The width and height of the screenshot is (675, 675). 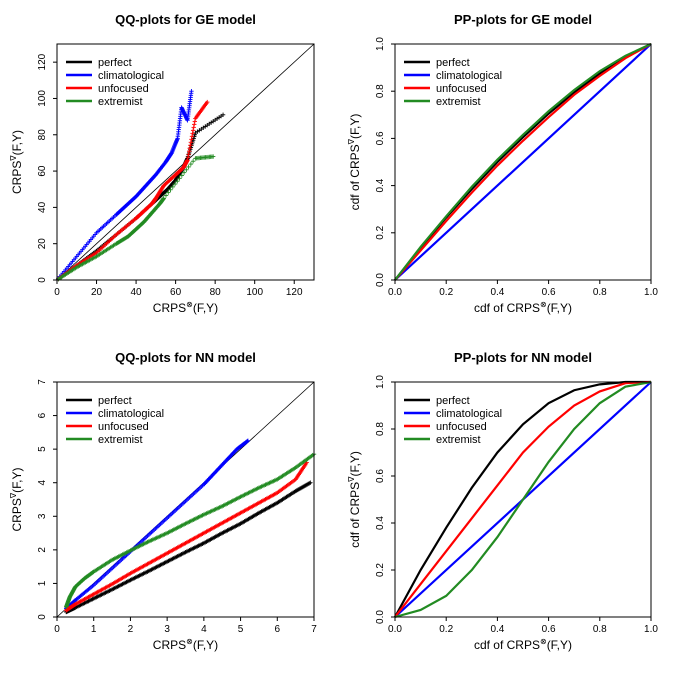 What do you see at coordinates (57, 292) in the screenshot?
I see `x-tick-label: 0` at bounding box center [57, 292].